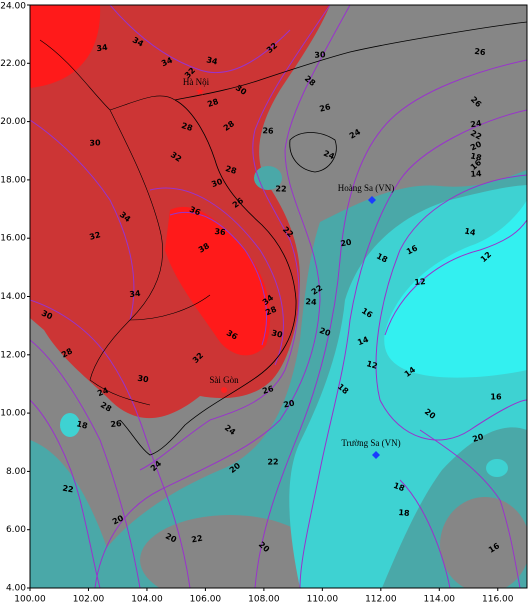 This screenshot has height=610, width=530. What do you see at coordinates (13, 355) in the screenshot?
I see `y-tick-label: 12.00` at bounding box center [13, 355].